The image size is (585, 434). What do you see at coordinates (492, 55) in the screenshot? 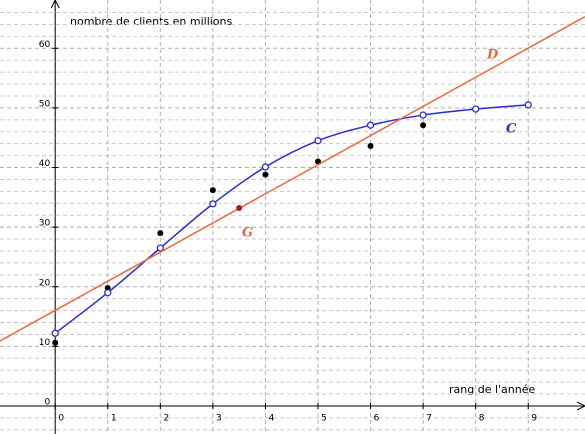
I see `series-label: D` at bounding box center [492, 55].